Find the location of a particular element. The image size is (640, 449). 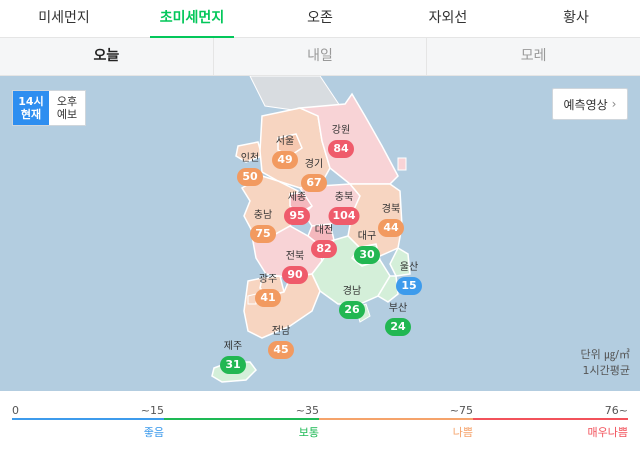

unit-label: 단위 ㎍/㎥ is located at coordinates (605, 354).